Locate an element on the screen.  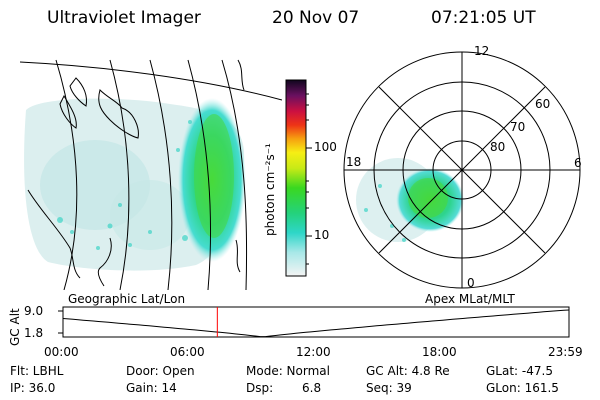
status-gain: Gain: 14 is located at coordinates (151, 388).